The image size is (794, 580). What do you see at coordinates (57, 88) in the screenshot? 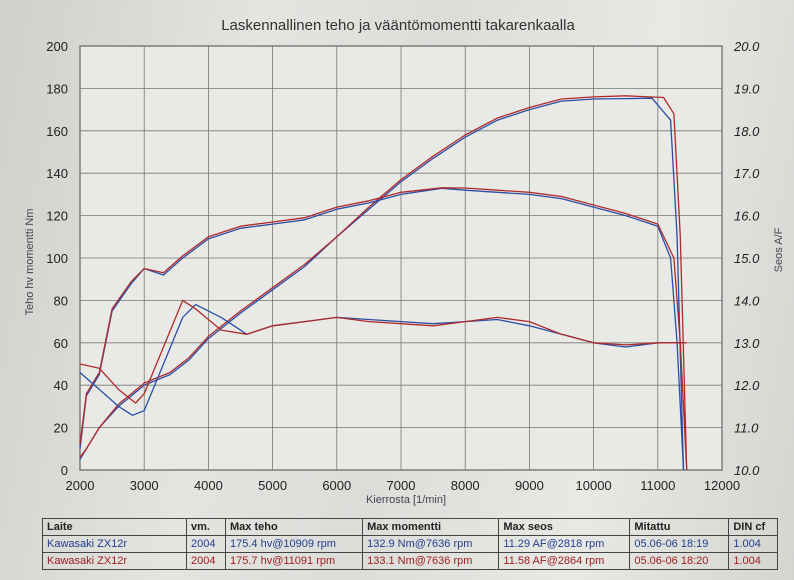
I see `y-tick-label: 180` at bounding box center [57, 88].